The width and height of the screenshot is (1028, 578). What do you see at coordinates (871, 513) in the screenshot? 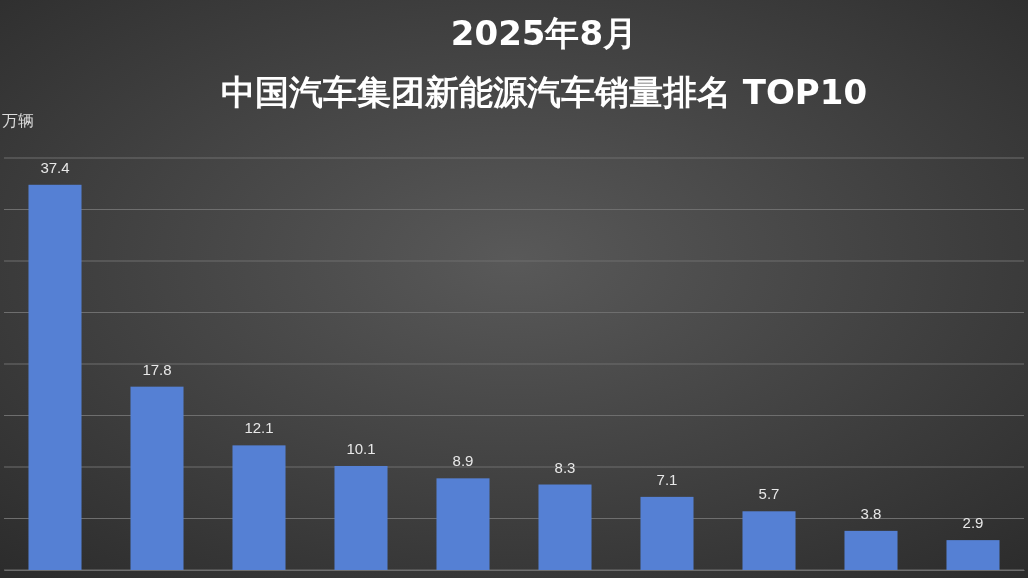
I see `data-label: 3.8` at bounding box center [871, 513].